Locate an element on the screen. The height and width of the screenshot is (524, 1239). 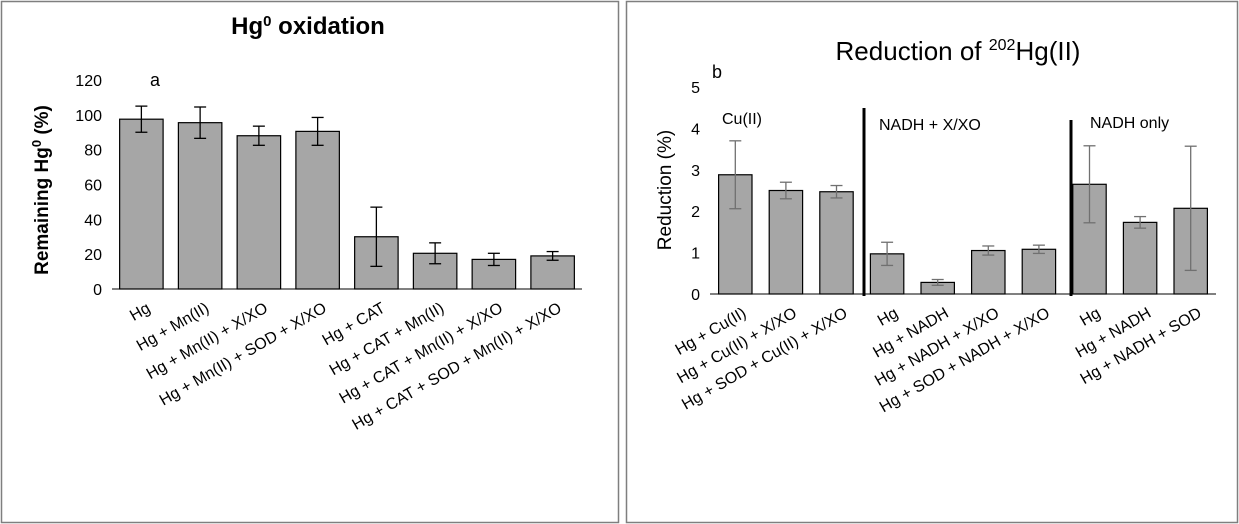
group-label-nadh-only: NADH only is located at coordinates (1129, 123).